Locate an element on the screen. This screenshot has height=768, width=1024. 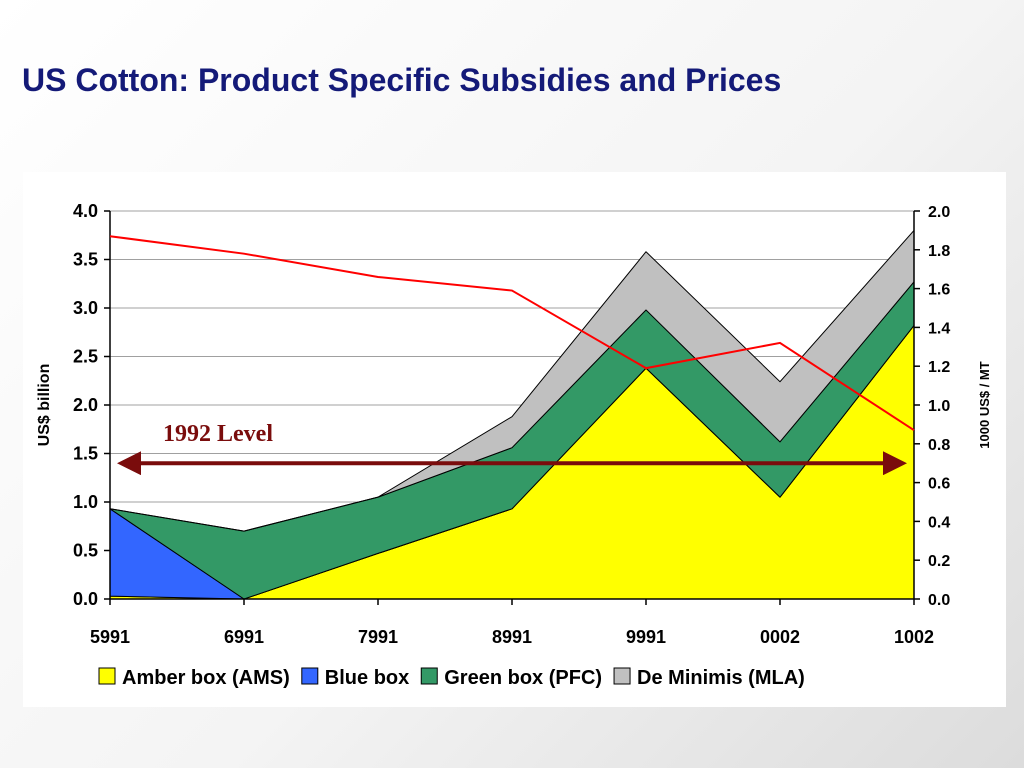
right-tick-label: 0.6 is located at coordinates (939, 484).